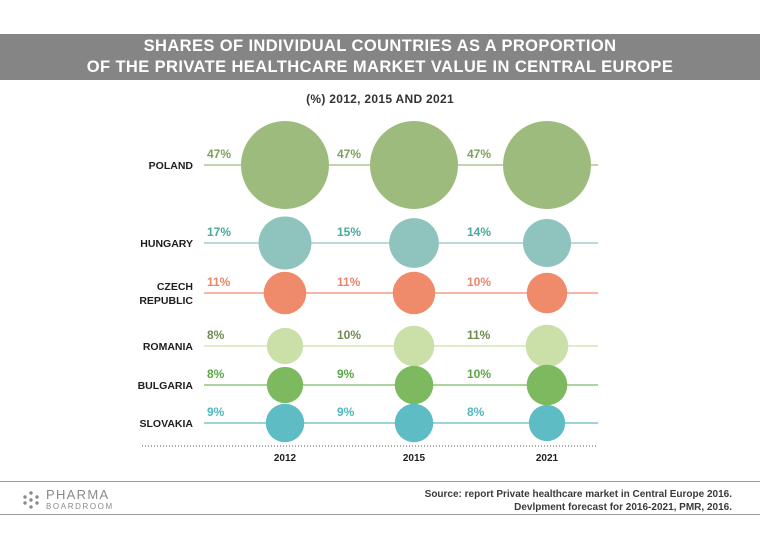 This screenshot has width=760, height=549. What do you see at coordinates (547, 243) in the screenshot?
I see `bubble-hungary-2021` at bounding box center [547, 243].